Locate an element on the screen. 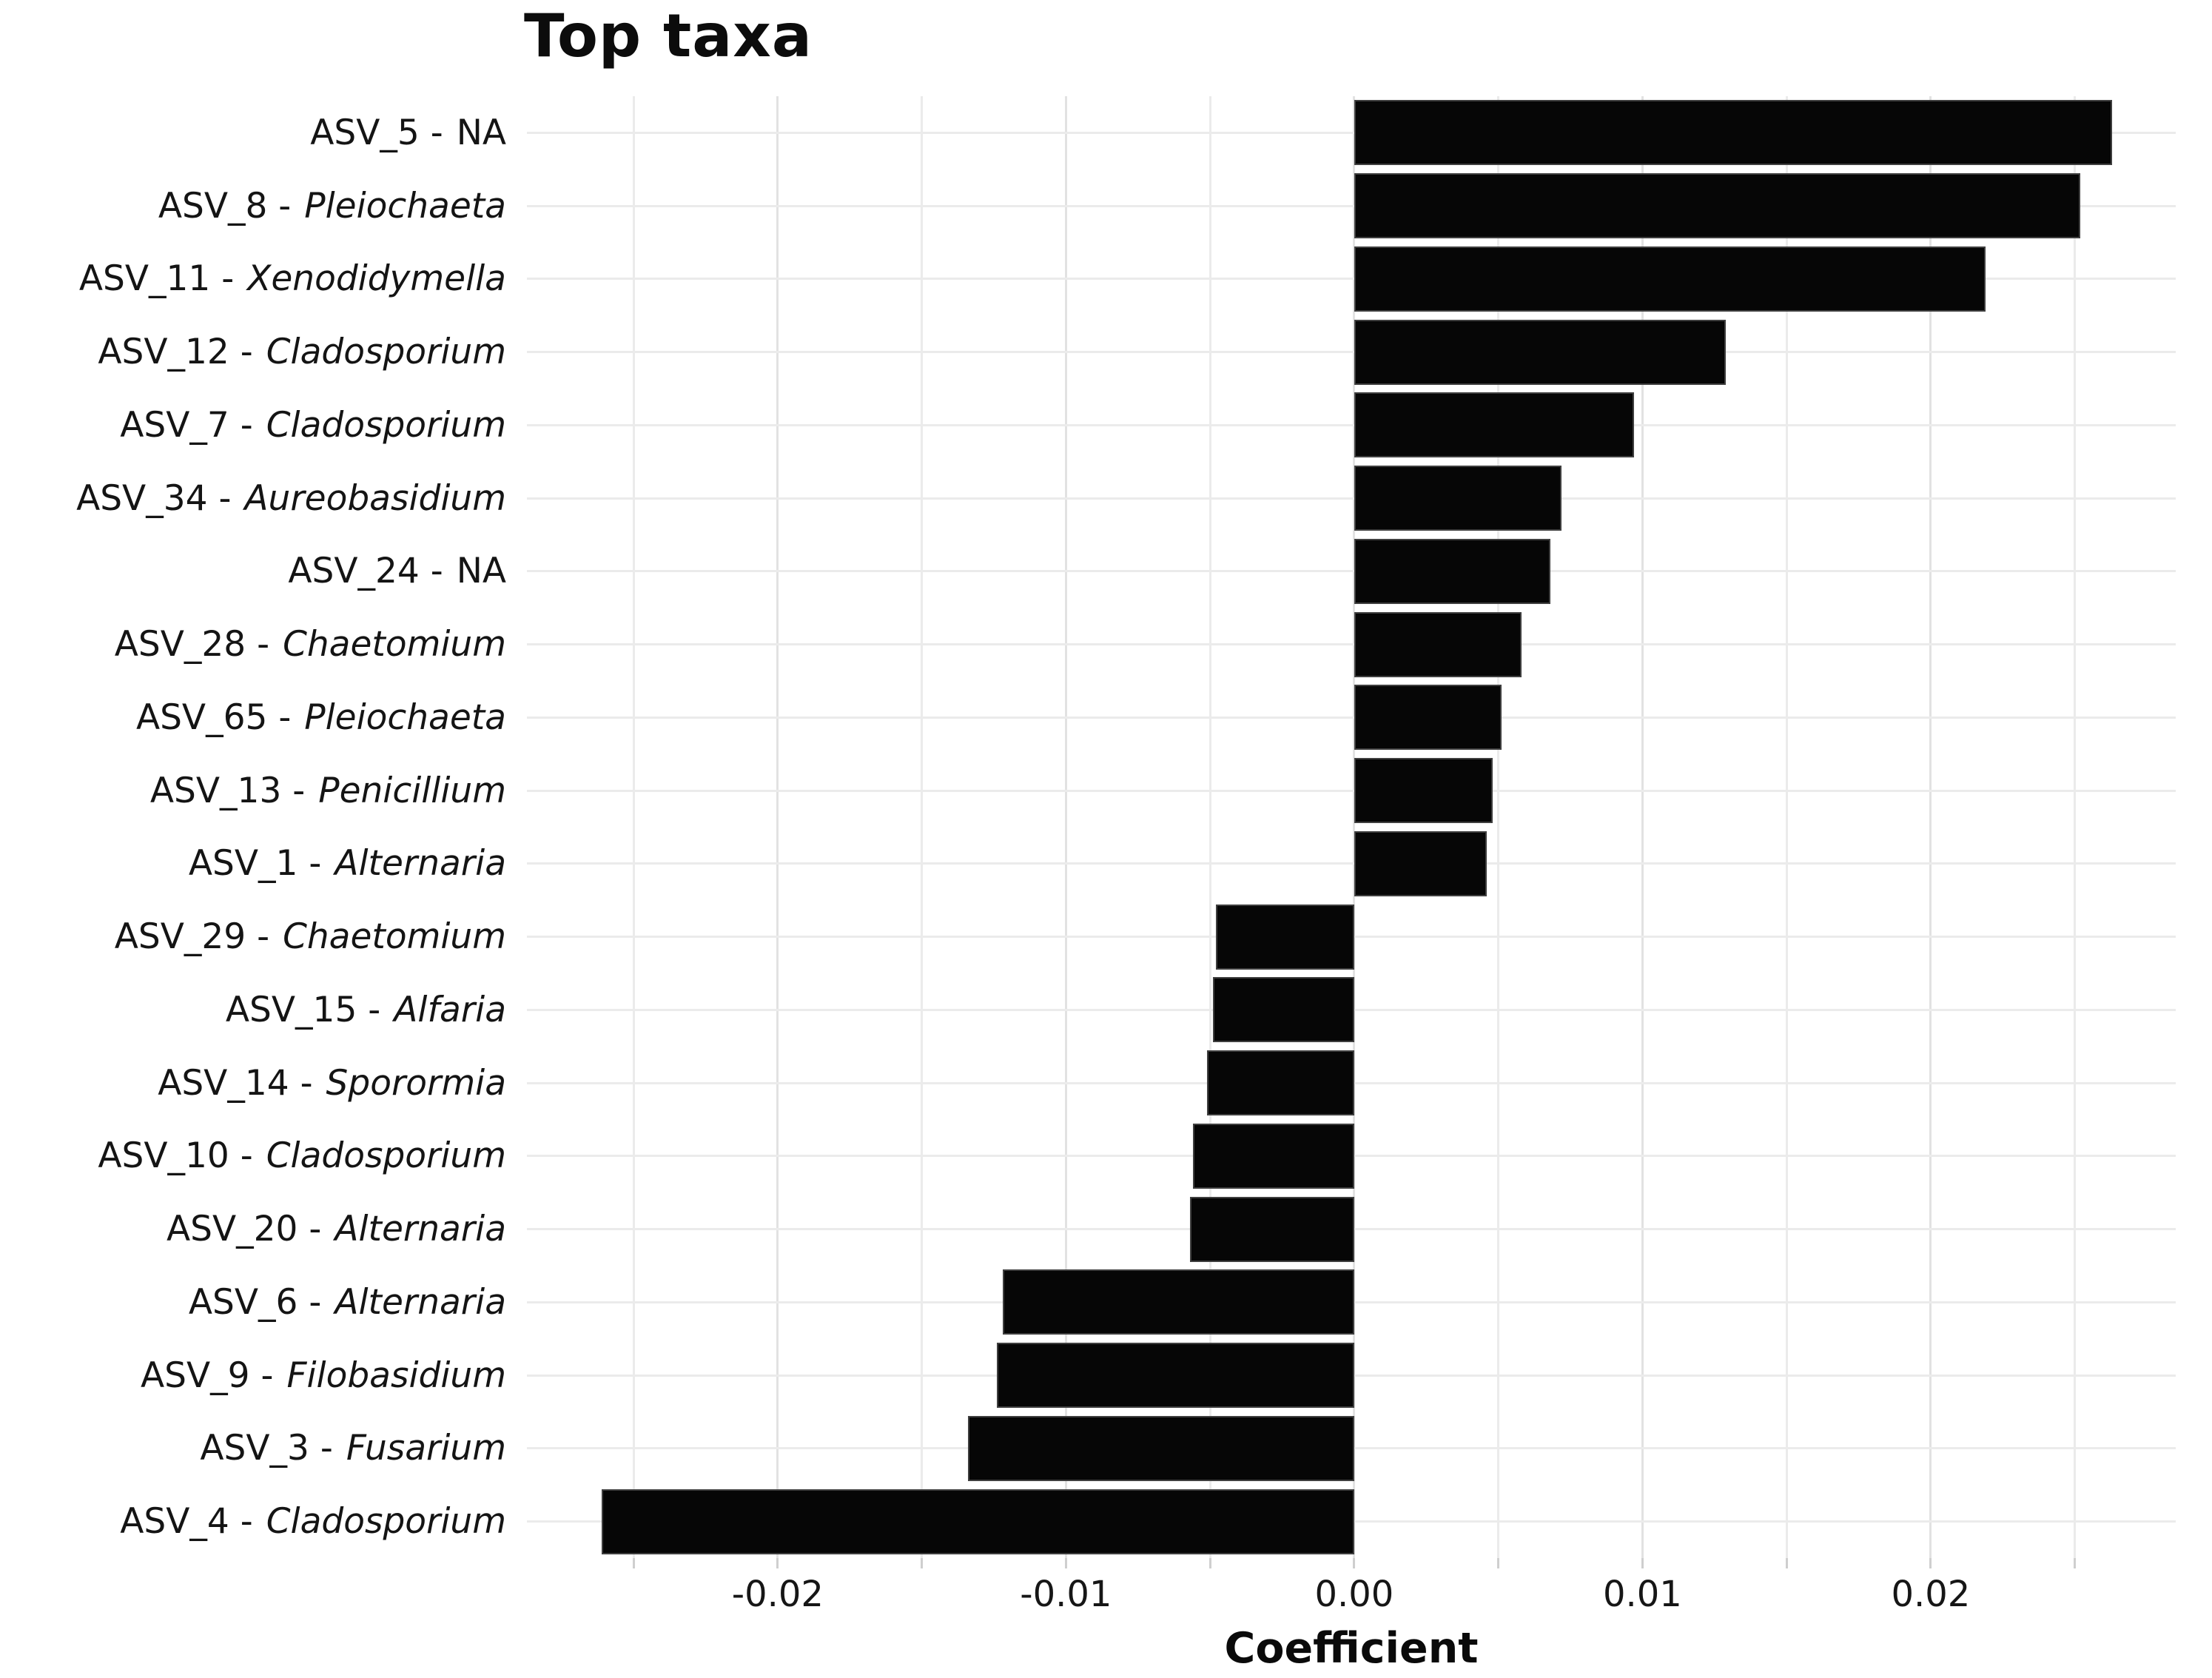 The image size is (2212, 1678). asv-id: ASV_12 - is located at coordinates (176, 352).